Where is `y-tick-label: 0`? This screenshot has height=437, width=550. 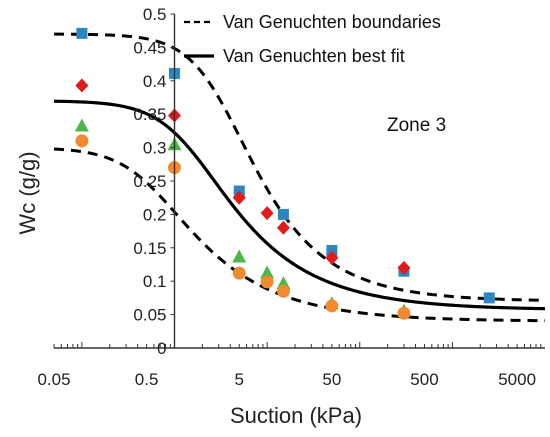
y-tick-label: 0 is located at coordinates (161, 348).